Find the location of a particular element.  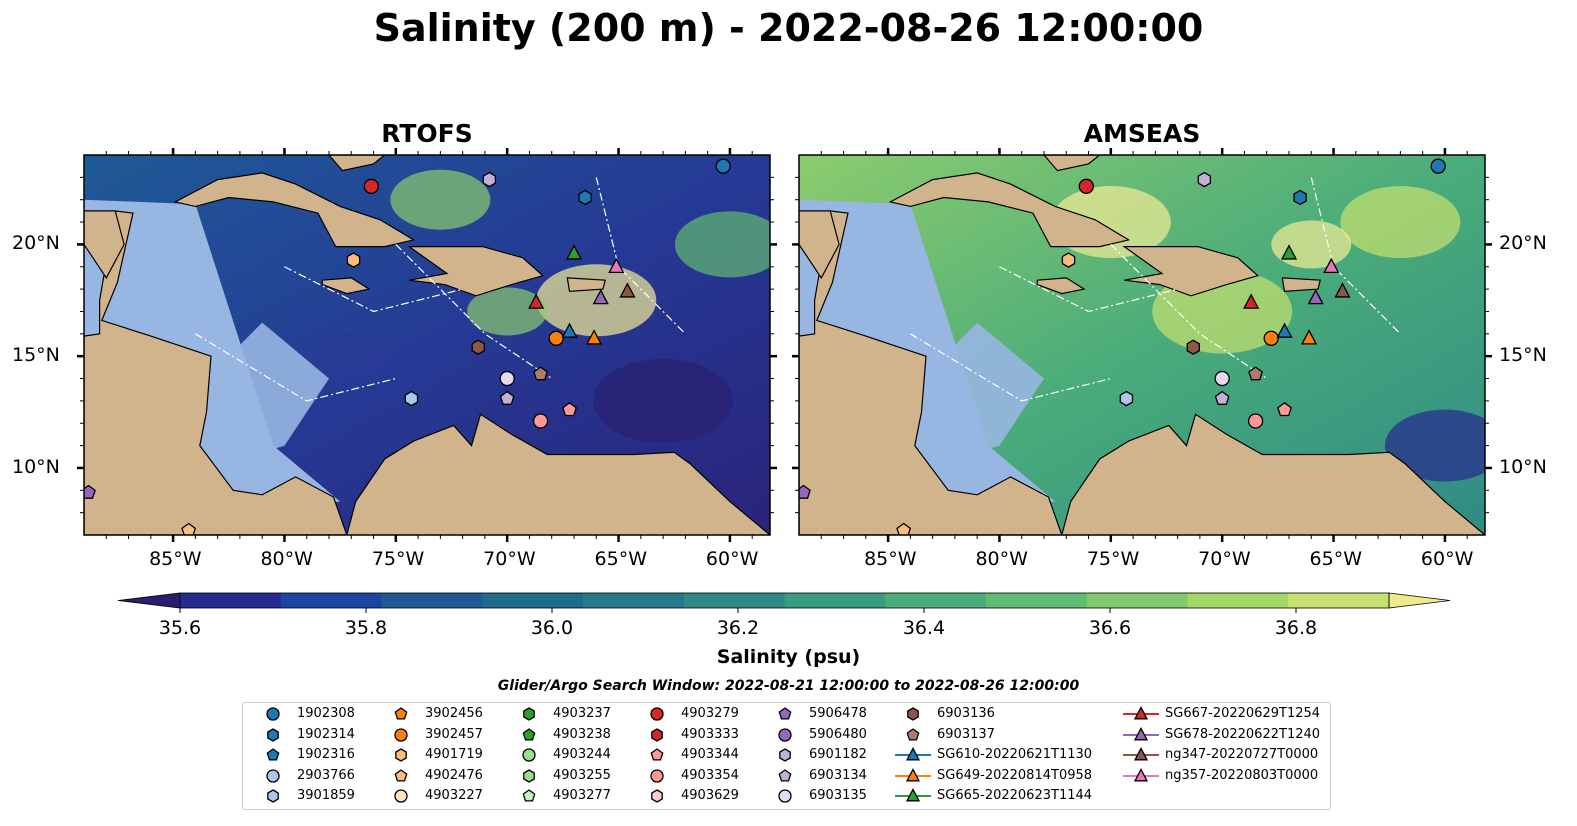

lon-tick-label: 60°W is located at coordinates (1447, 559).